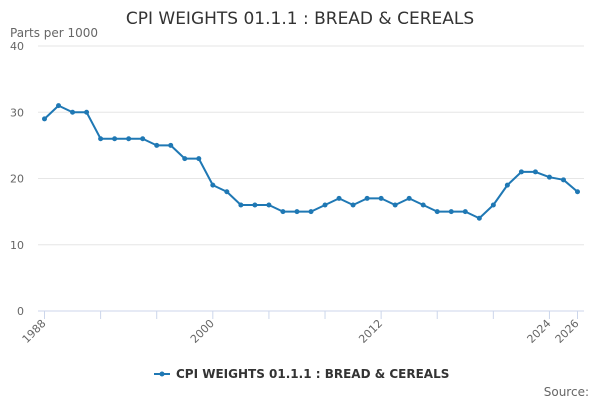 This screenshot has height=400, width=600. What do you see at coordinates (20, 311) in the screenshot?
I see `y-tick-label: 0` at bounding box center [20, 311].